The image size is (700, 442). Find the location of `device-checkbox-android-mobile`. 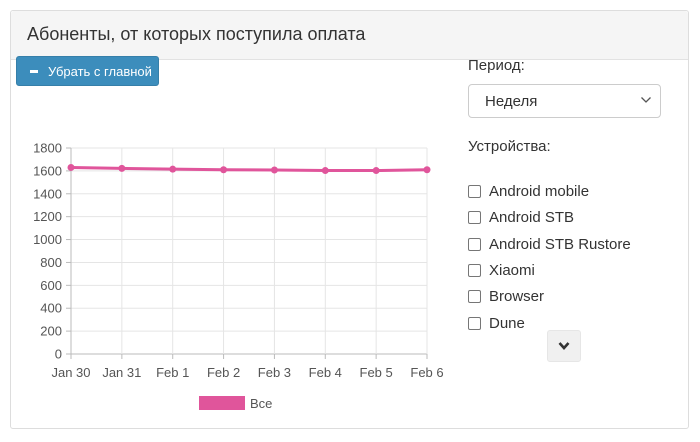

device-checkbox-android-mobile is located at coordinates (474, 191).